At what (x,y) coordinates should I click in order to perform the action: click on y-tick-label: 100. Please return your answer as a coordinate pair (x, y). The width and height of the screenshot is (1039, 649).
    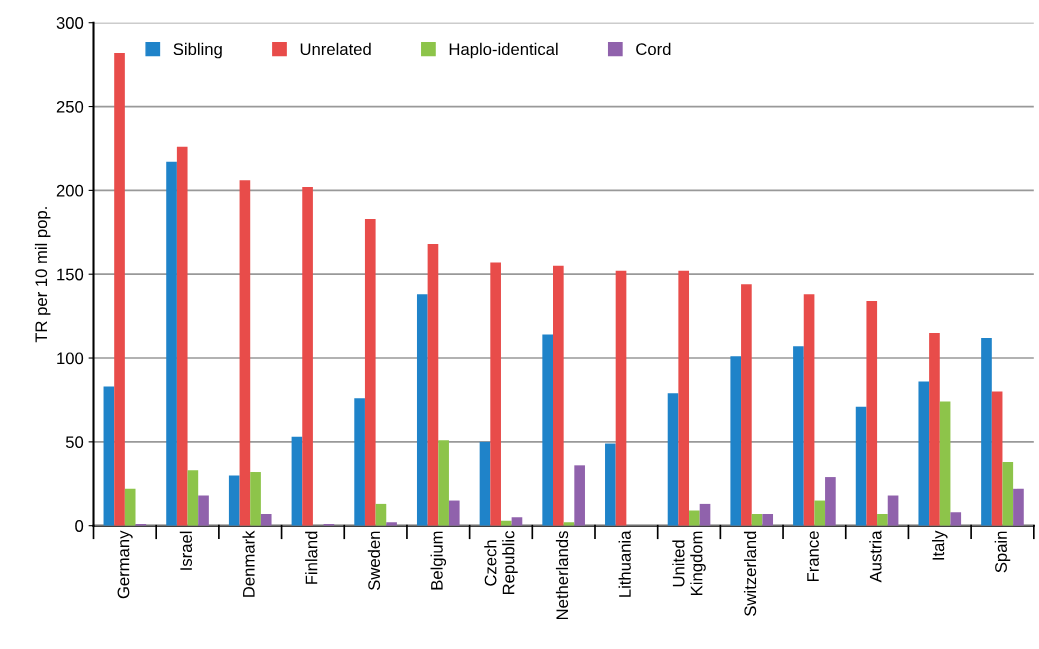
    Looking at the image, I should click on (70, 358).